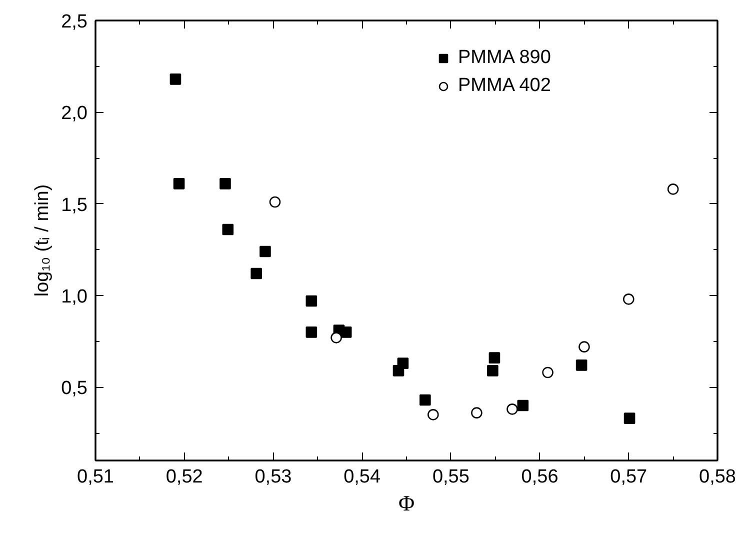  Describe the element at coordinates (539, 477) in the screenshot. I see `x-tick-label: 0,56` at that location.